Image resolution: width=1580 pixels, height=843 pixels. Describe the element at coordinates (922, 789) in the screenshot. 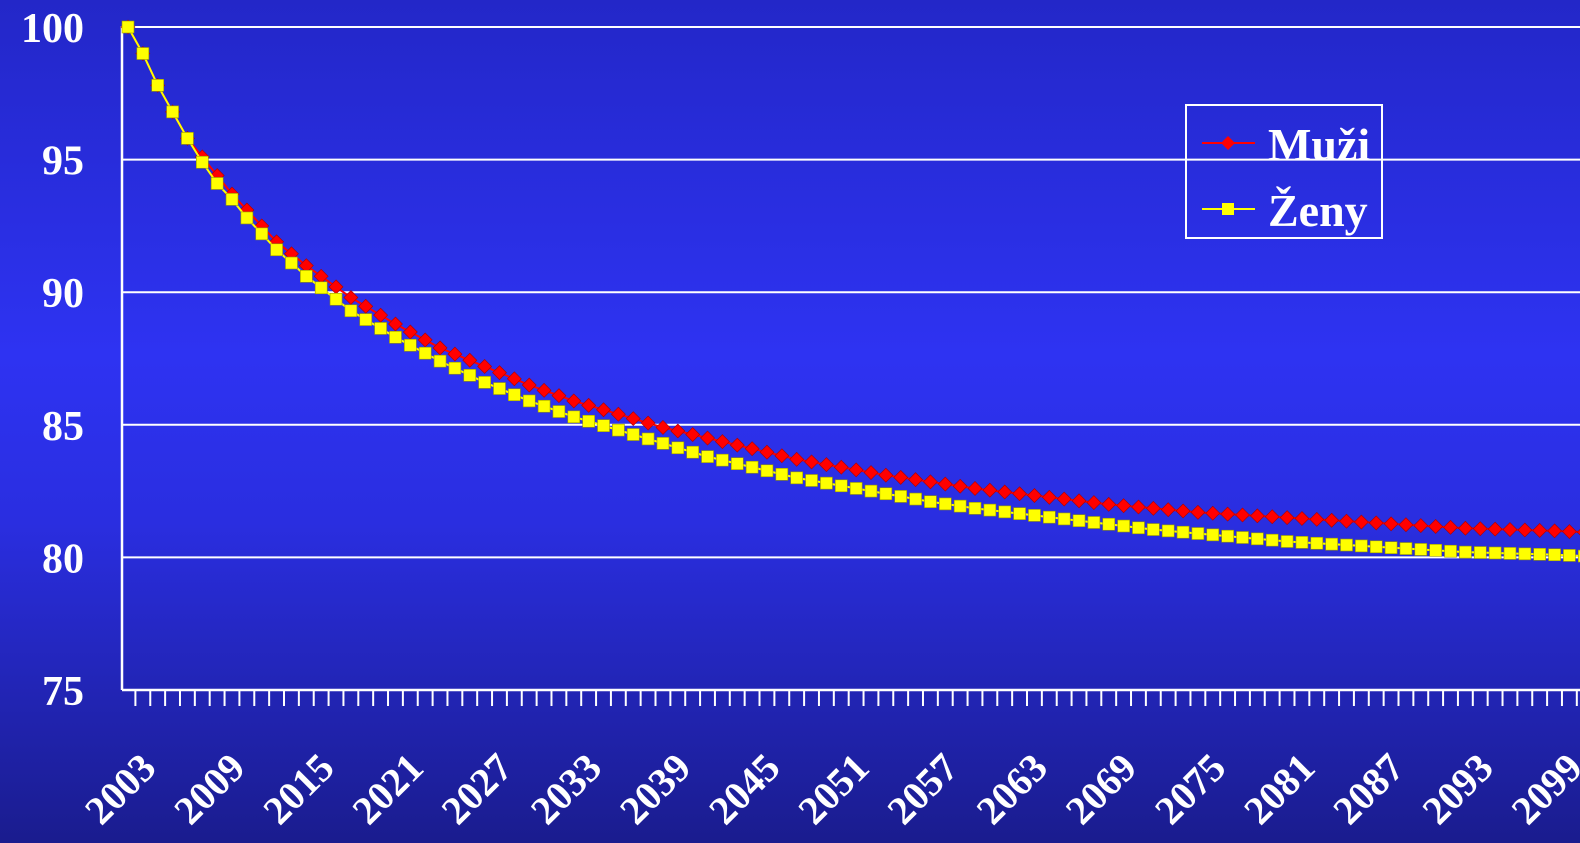

I see `x-tick-label-2057: 2057` at that location.